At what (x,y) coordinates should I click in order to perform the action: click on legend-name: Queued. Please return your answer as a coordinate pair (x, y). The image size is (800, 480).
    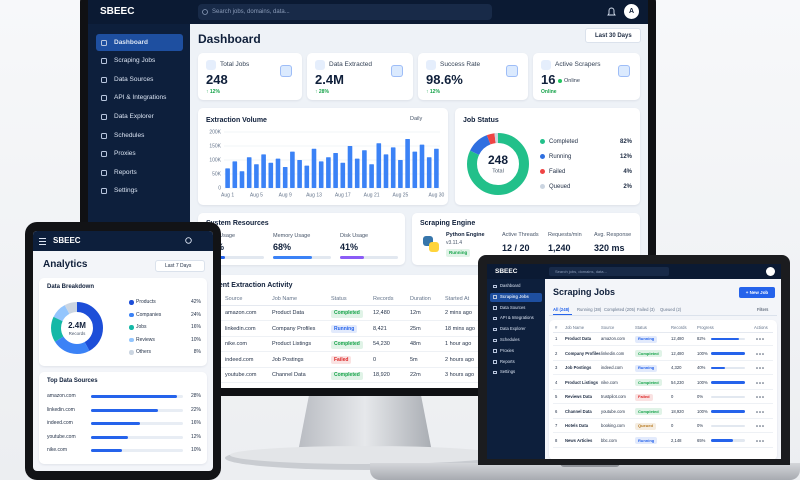
    Looking at the image, I should click on (560, 187).